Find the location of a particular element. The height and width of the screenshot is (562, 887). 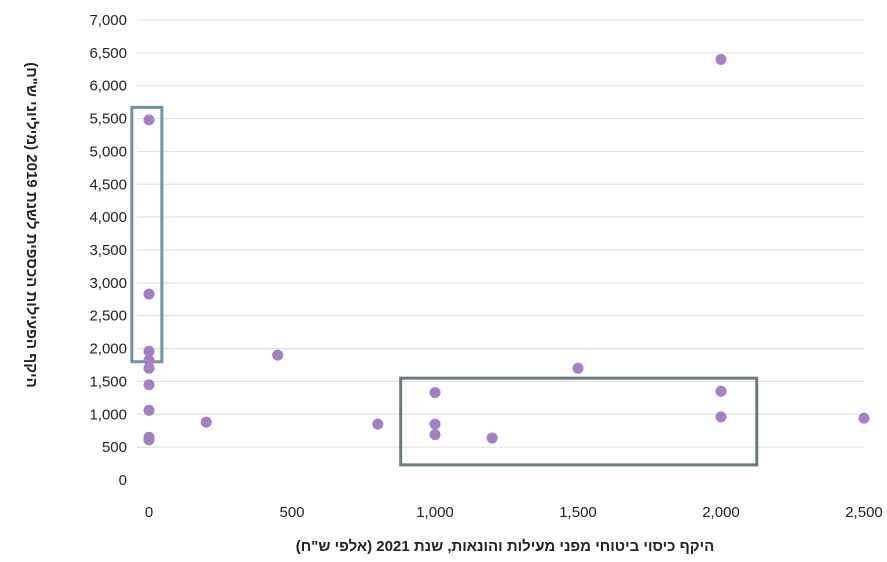

y-tick-label: 6,000 is located at coordinates (108, 86).